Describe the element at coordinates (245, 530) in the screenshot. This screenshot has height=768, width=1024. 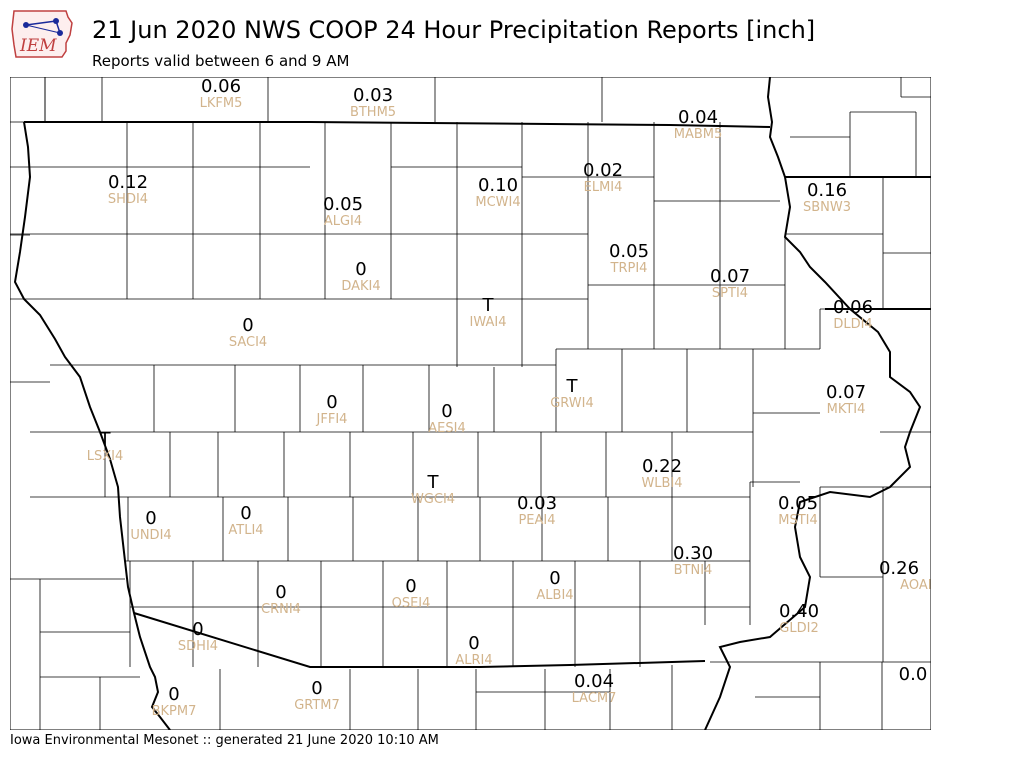
I see `svg-text: ATLI4` at that location.